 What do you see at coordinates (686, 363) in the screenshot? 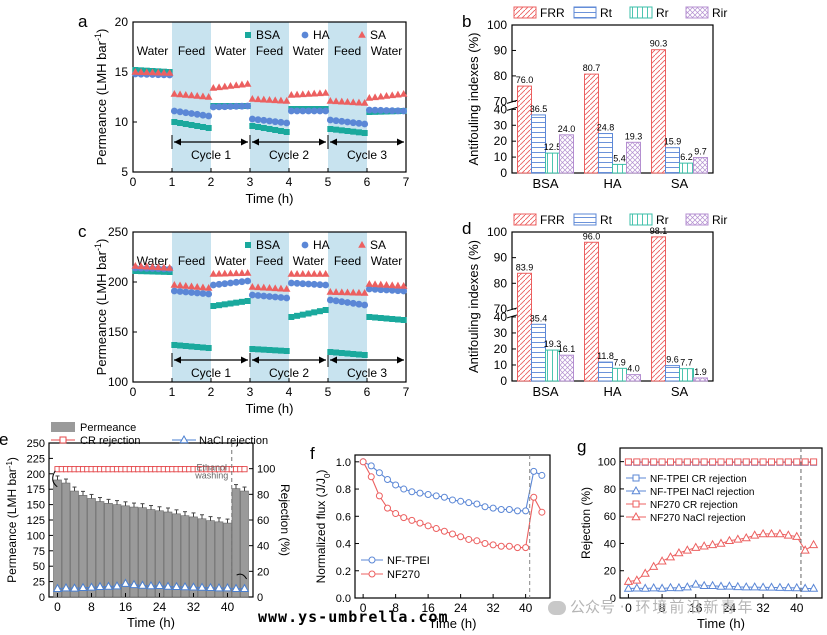
I see `bar-value-label: 7.7` at bounding box center [686, 363].